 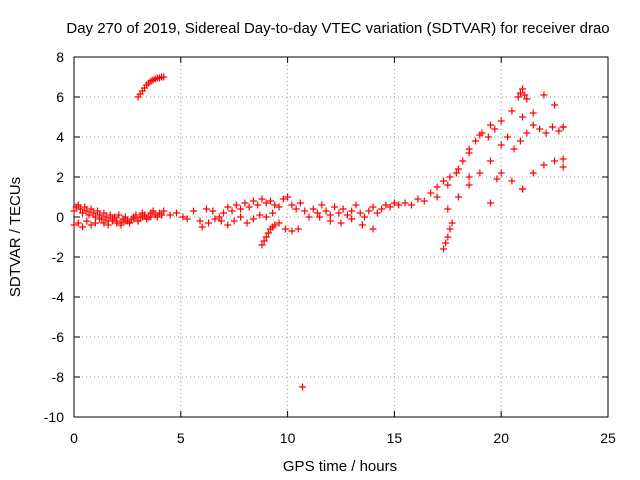 I want to click on y-tick-label: 2, so click(x=60, y=177).